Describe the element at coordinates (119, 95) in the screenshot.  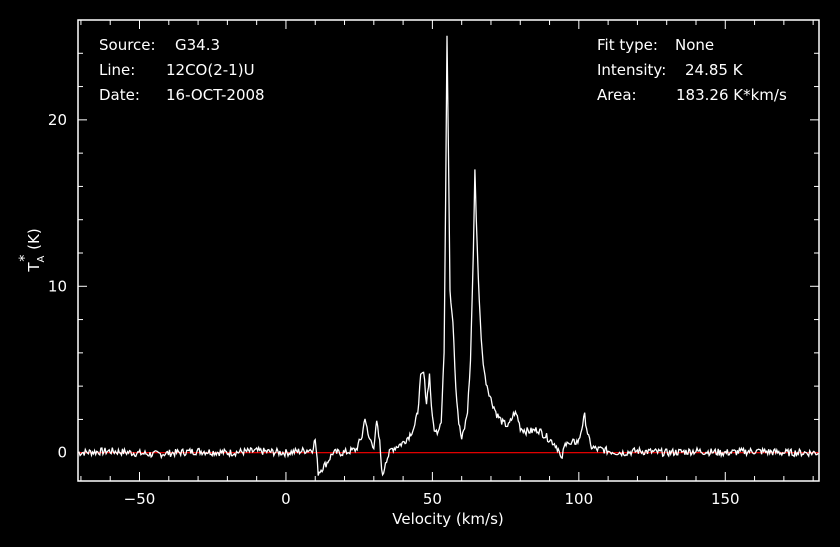
I see `date-label: Date:` at that location.